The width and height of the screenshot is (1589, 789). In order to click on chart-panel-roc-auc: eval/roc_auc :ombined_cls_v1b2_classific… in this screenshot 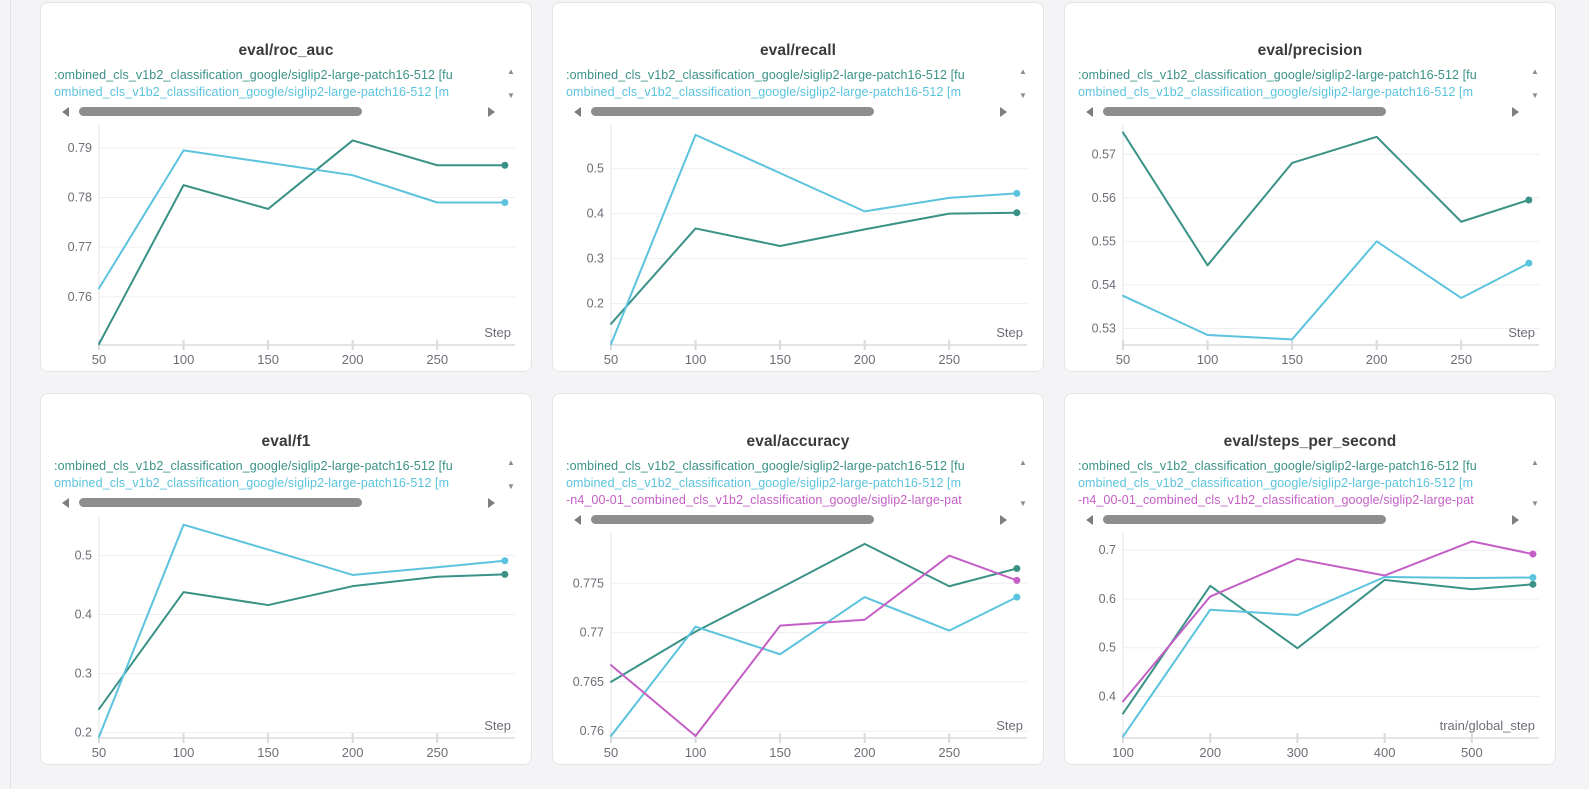, I will do `click(286, 187)`.